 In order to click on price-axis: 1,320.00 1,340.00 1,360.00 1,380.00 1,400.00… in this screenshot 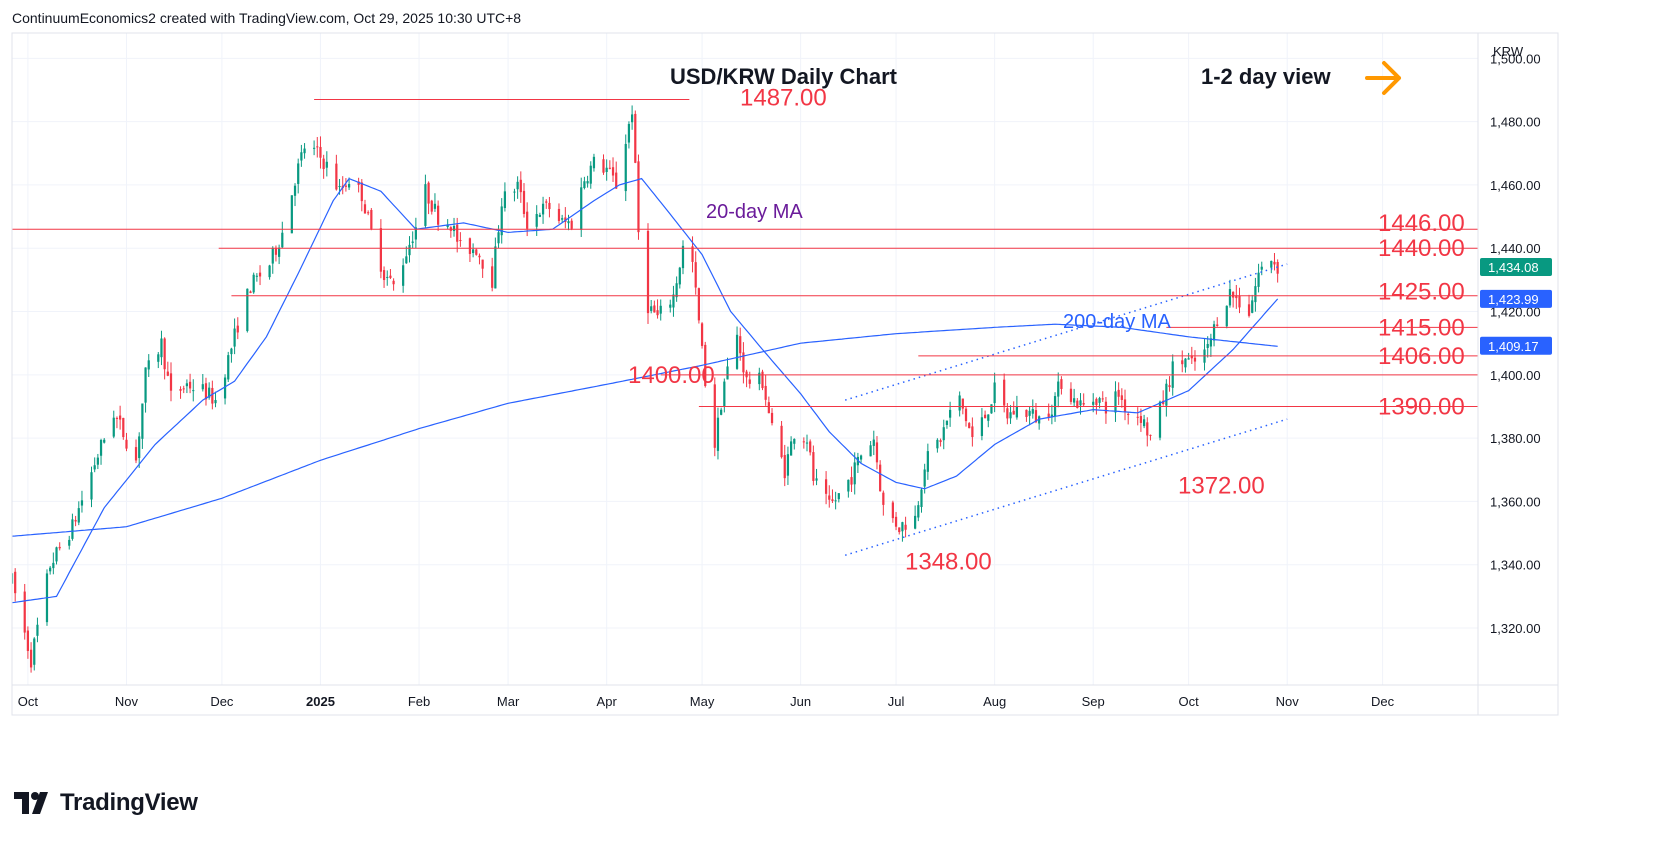, I will do `click(1515, 343)`.